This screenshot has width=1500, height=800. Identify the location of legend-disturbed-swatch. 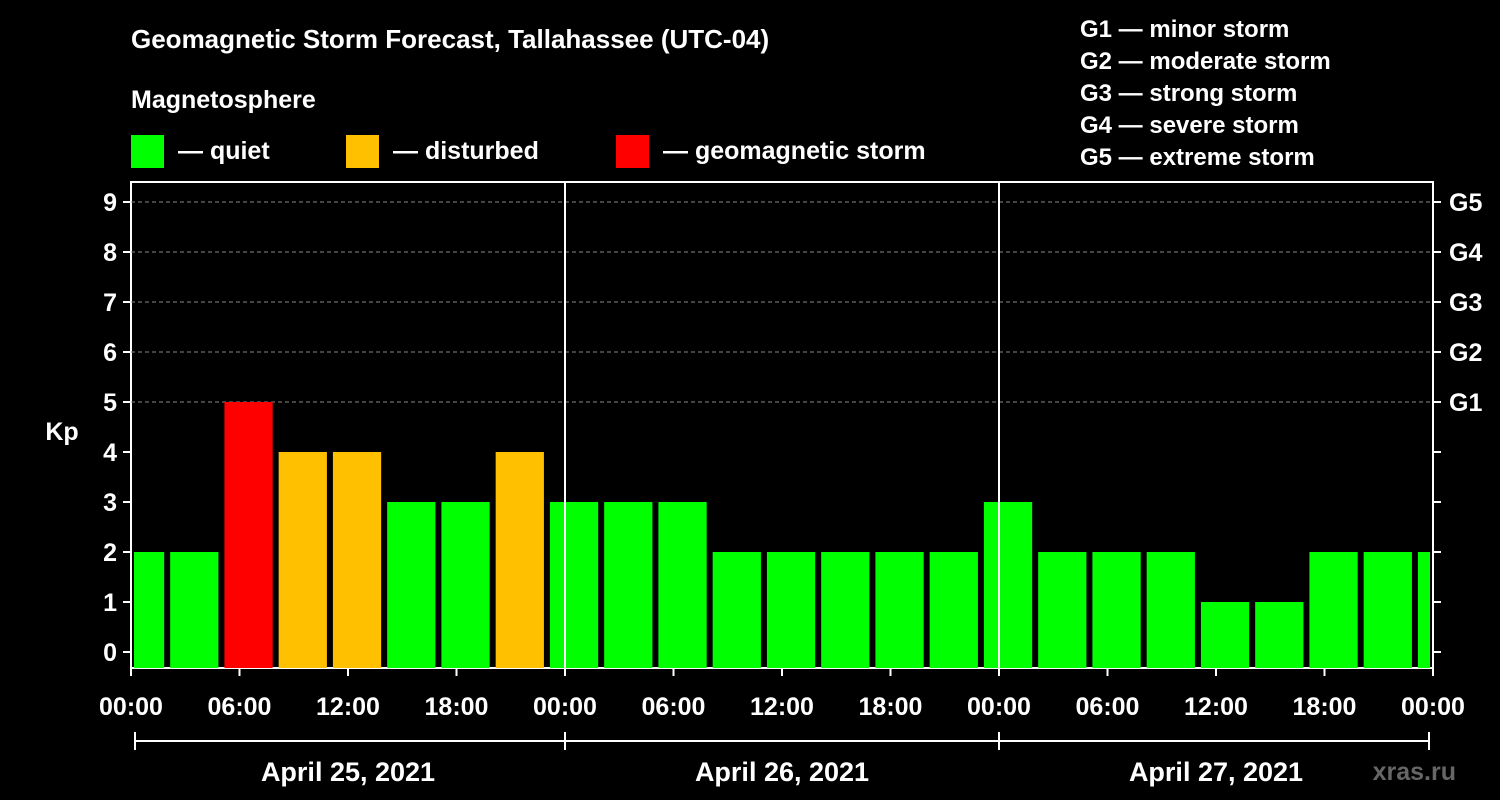
(362, 151).